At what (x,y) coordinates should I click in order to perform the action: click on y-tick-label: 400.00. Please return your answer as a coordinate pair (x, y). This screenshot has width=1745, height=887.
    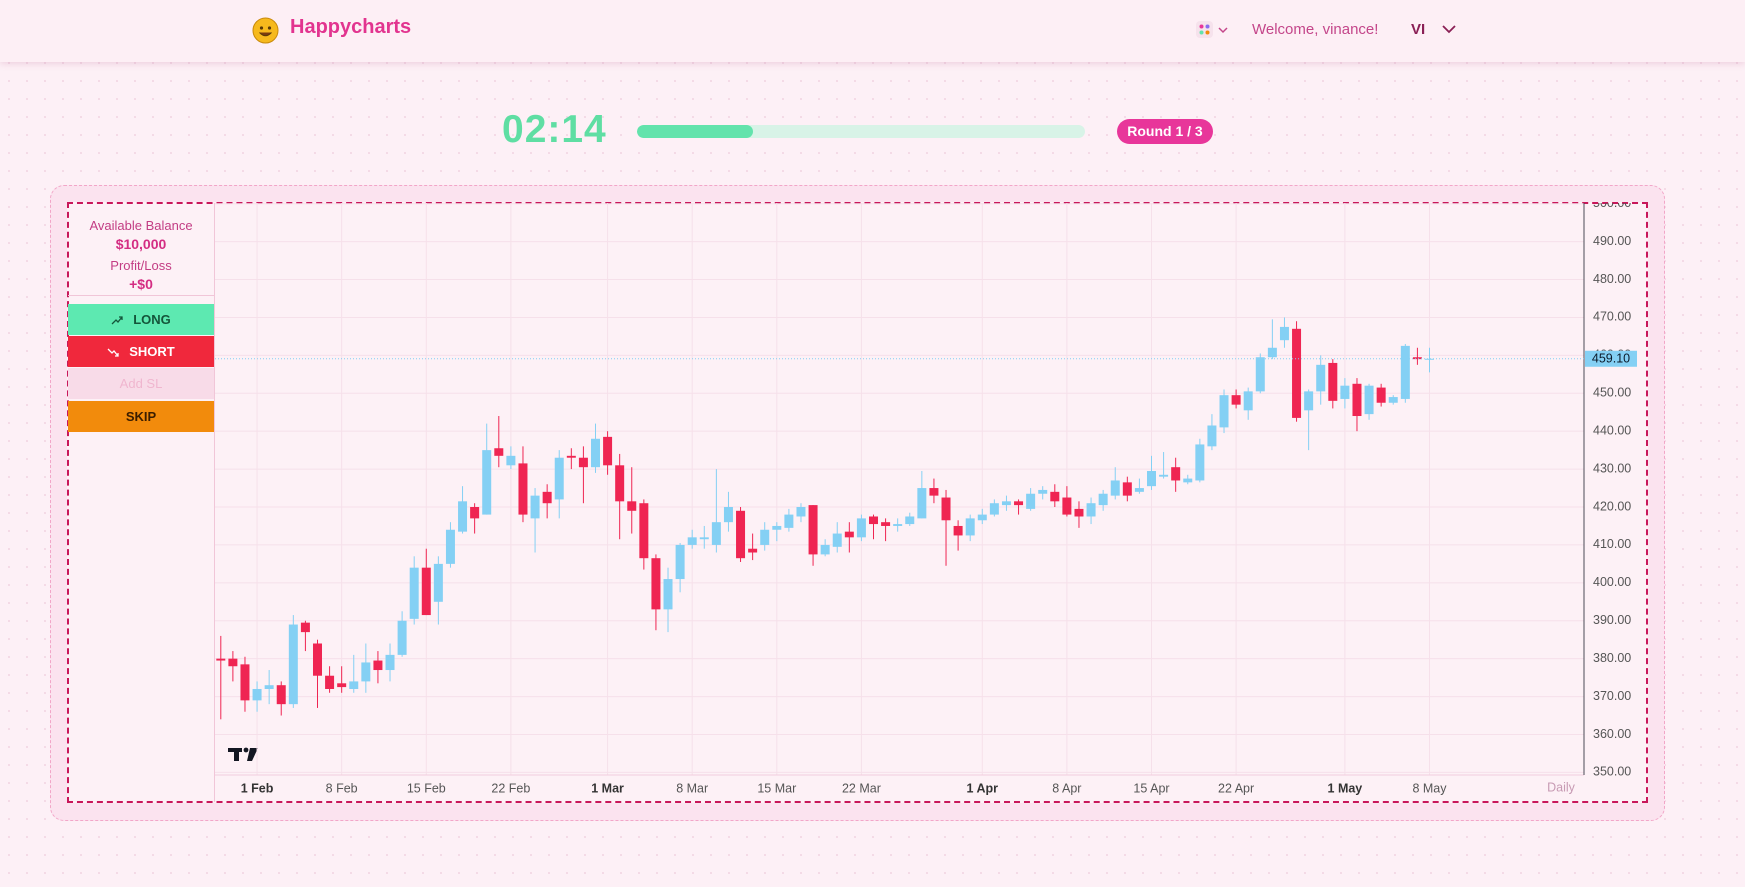
    Looking at the image, I should click on (1612, 582).